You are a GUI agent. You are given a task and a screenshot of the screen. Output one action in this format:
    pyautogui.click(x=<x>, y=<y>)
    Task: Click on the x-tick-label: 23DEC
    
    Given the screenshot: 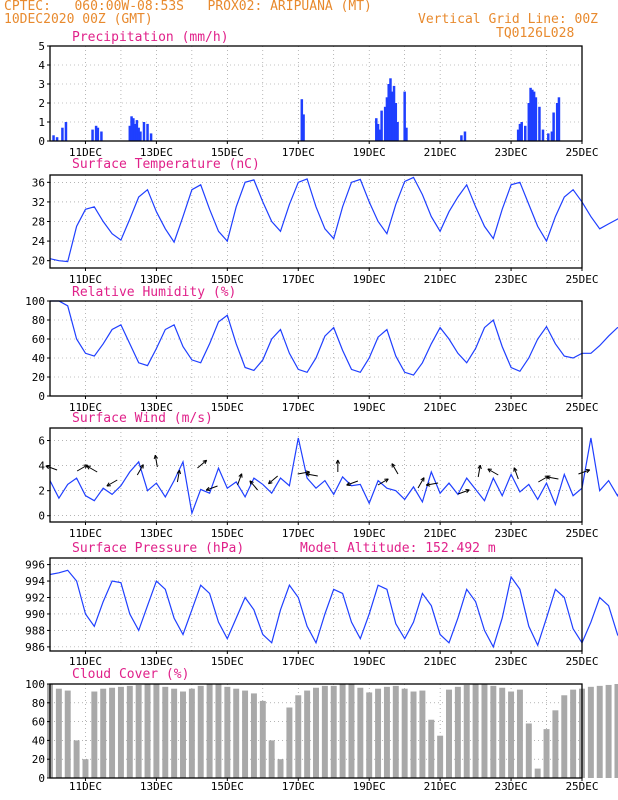 What is the action you would take?
    pyautogui.click(x=511, y=533)
    